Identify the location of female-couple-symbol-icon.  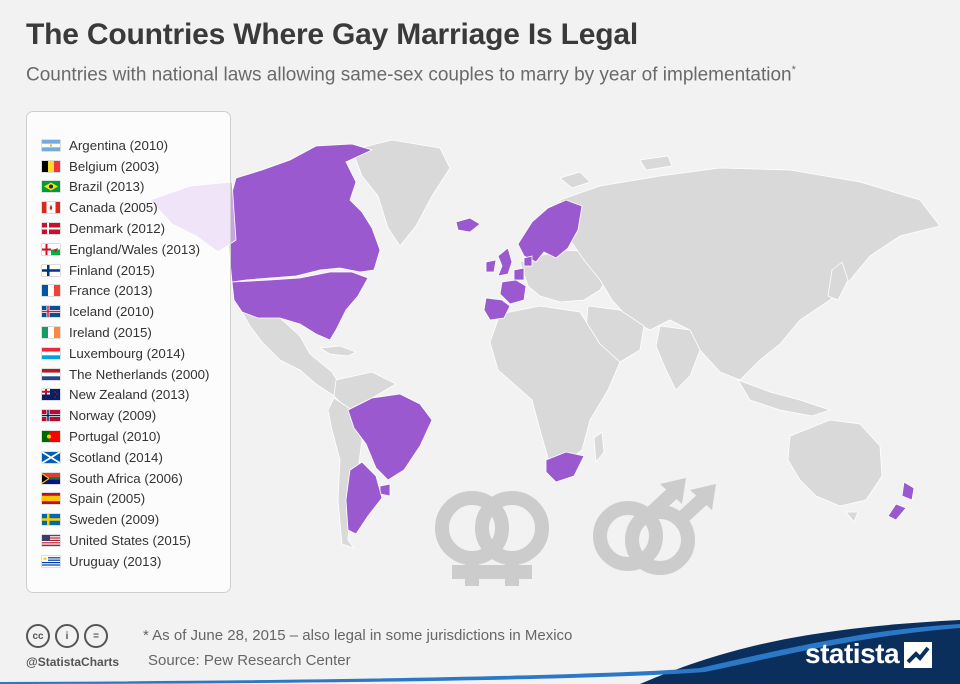
(492, 538).